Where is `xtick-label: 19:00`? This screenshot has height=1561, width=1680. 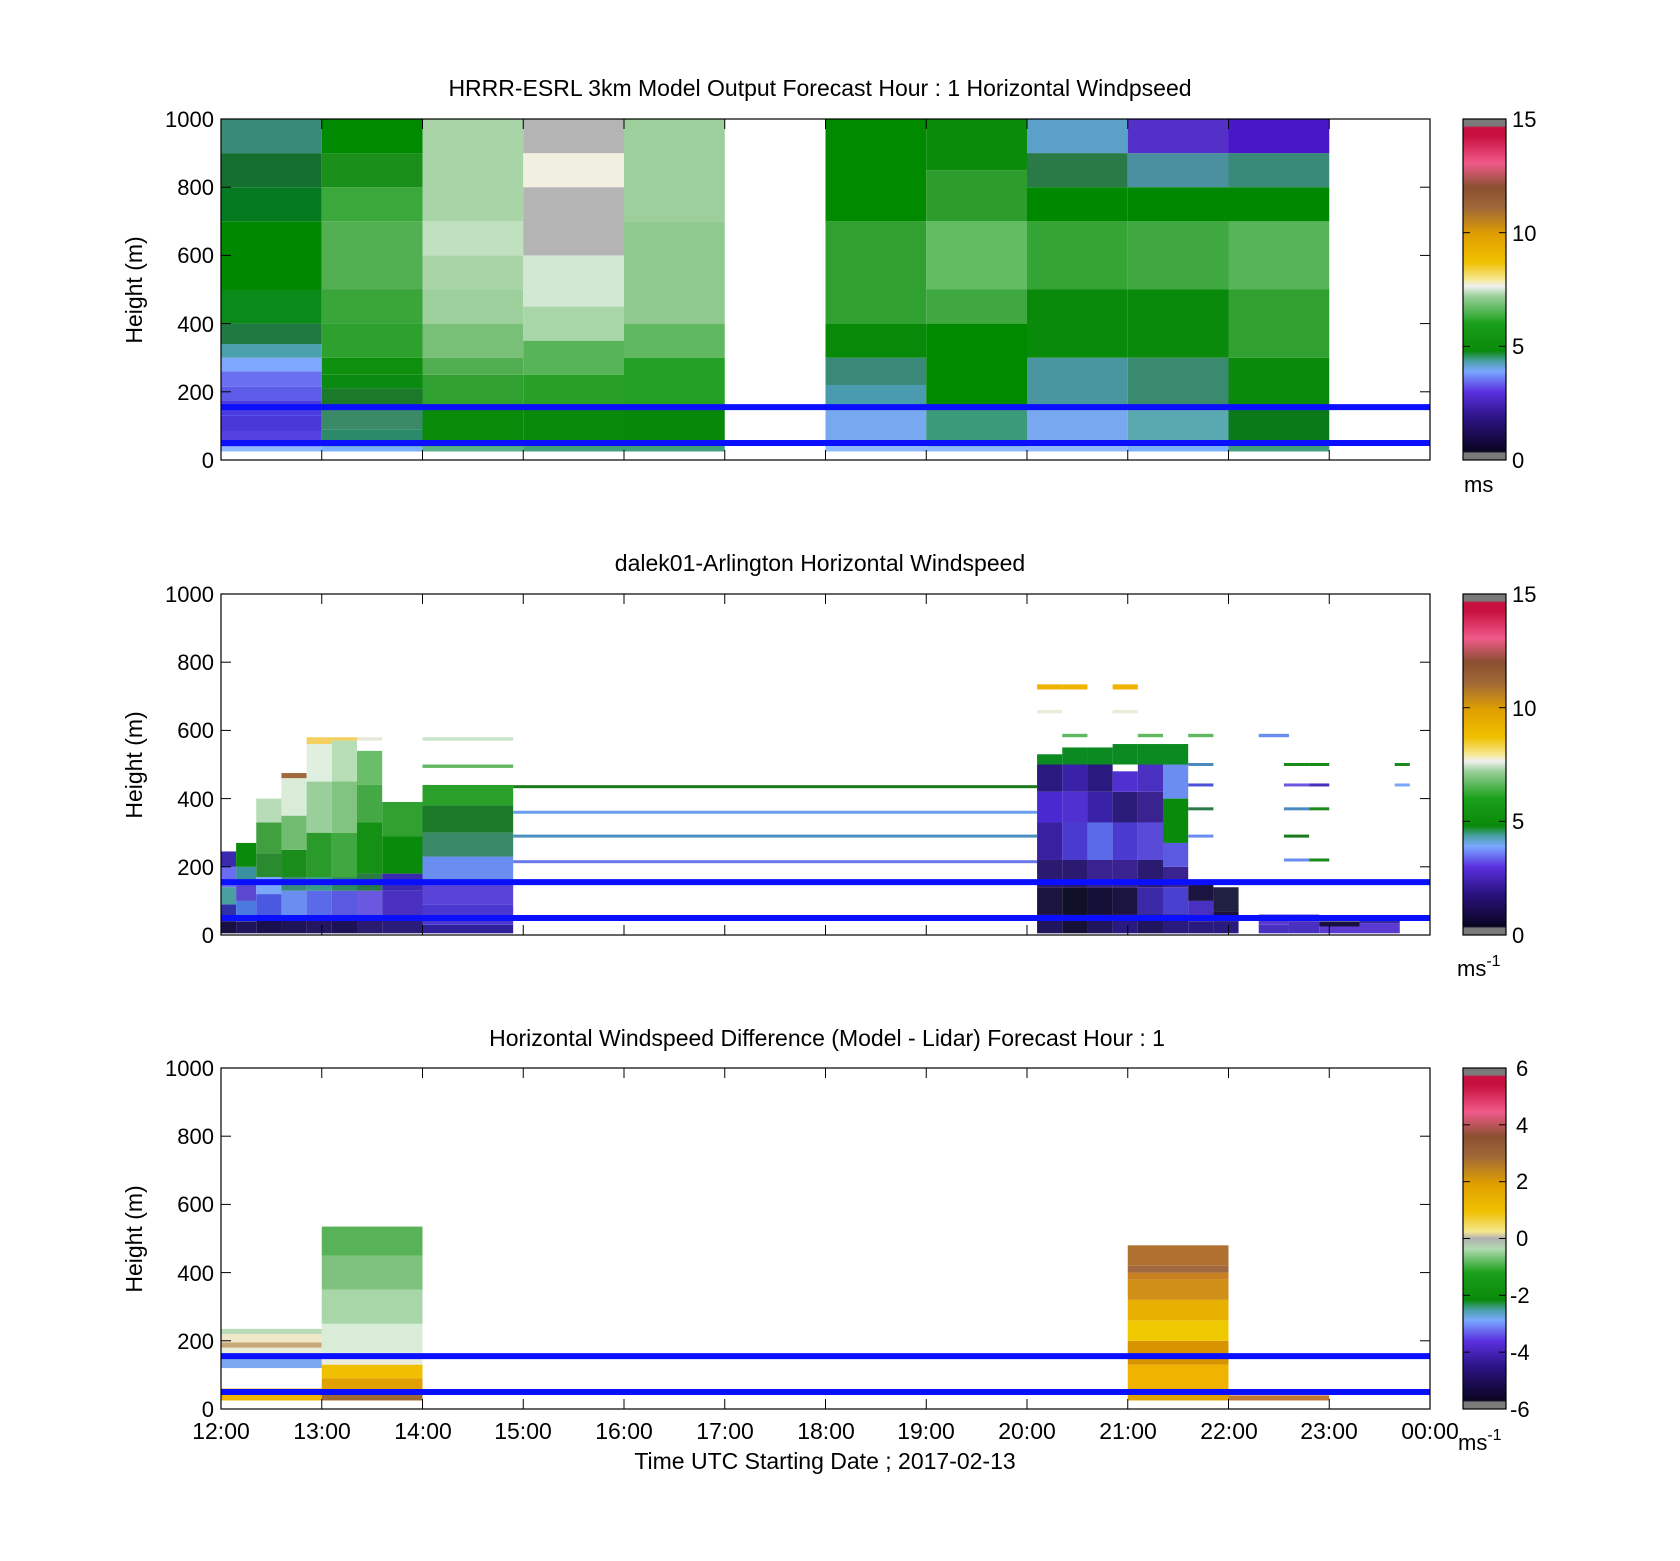 xtick-label: 19:00 is located at coordinates (926, 1431).